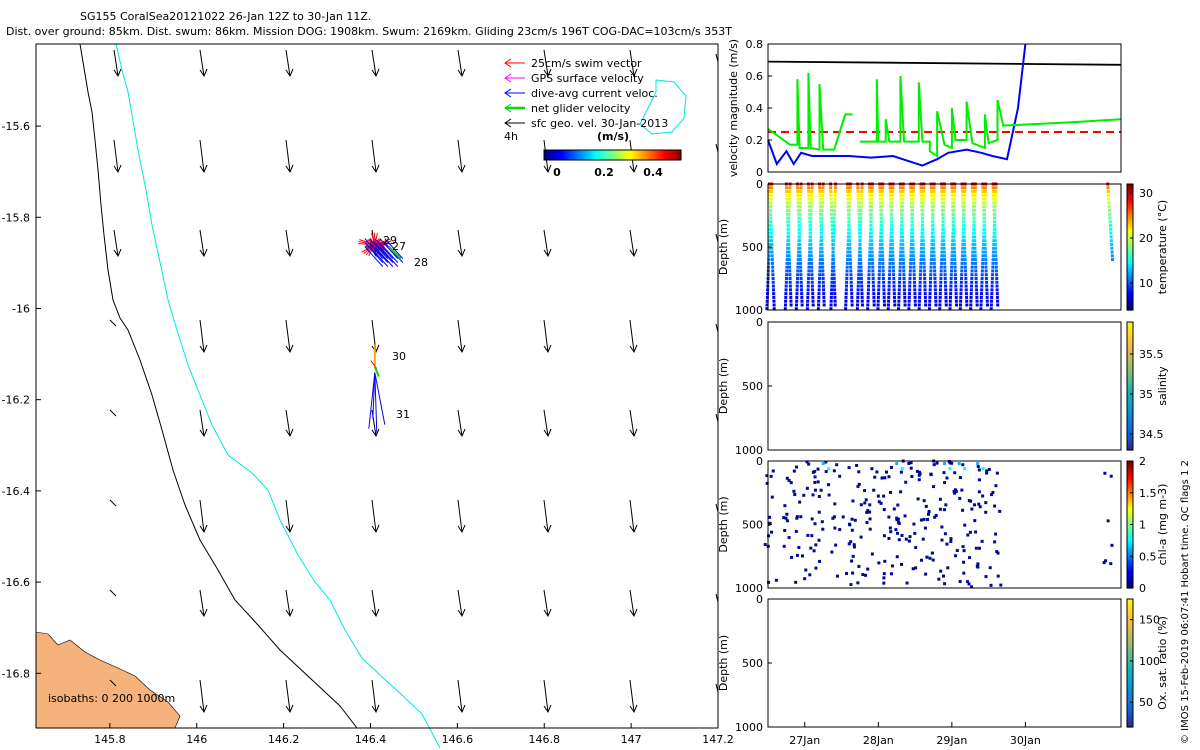 Image resolution: width=1200 pixels, height=750 pixels. I want to click on y-tick-label: -16, so click(21, 308).